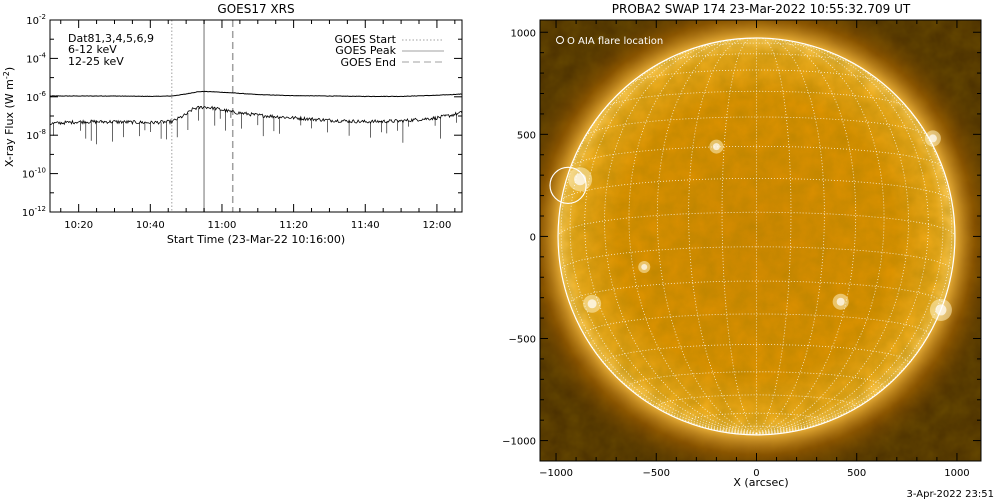 The image size is (1000, 500). Describe the element at coordinates (519, 442) in the screenshot. I see `swap-y-tick-label: −1000` at that location.